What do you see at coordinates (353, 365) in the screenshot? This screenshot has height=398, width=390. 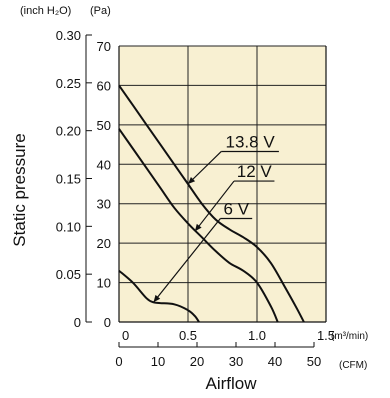 I see `x-bottom-unit-label: (CFM)` at bounding box center [353, 365].